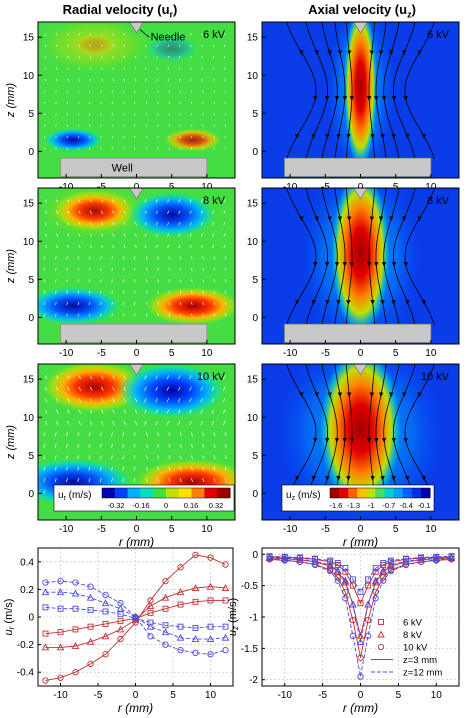 This screenshot has width=474, height=718. What do you see at coordinates (120, 11) in the screenshot?
I see `radial-column-title: Radial velocity (ur)` at bounding box center [120, 11].